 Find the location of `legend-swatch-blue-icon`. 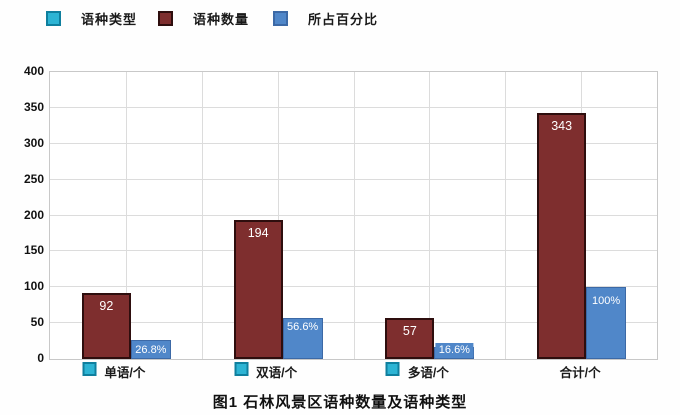

legend-swatch-blue-icon is located at coordinates (280, 18).